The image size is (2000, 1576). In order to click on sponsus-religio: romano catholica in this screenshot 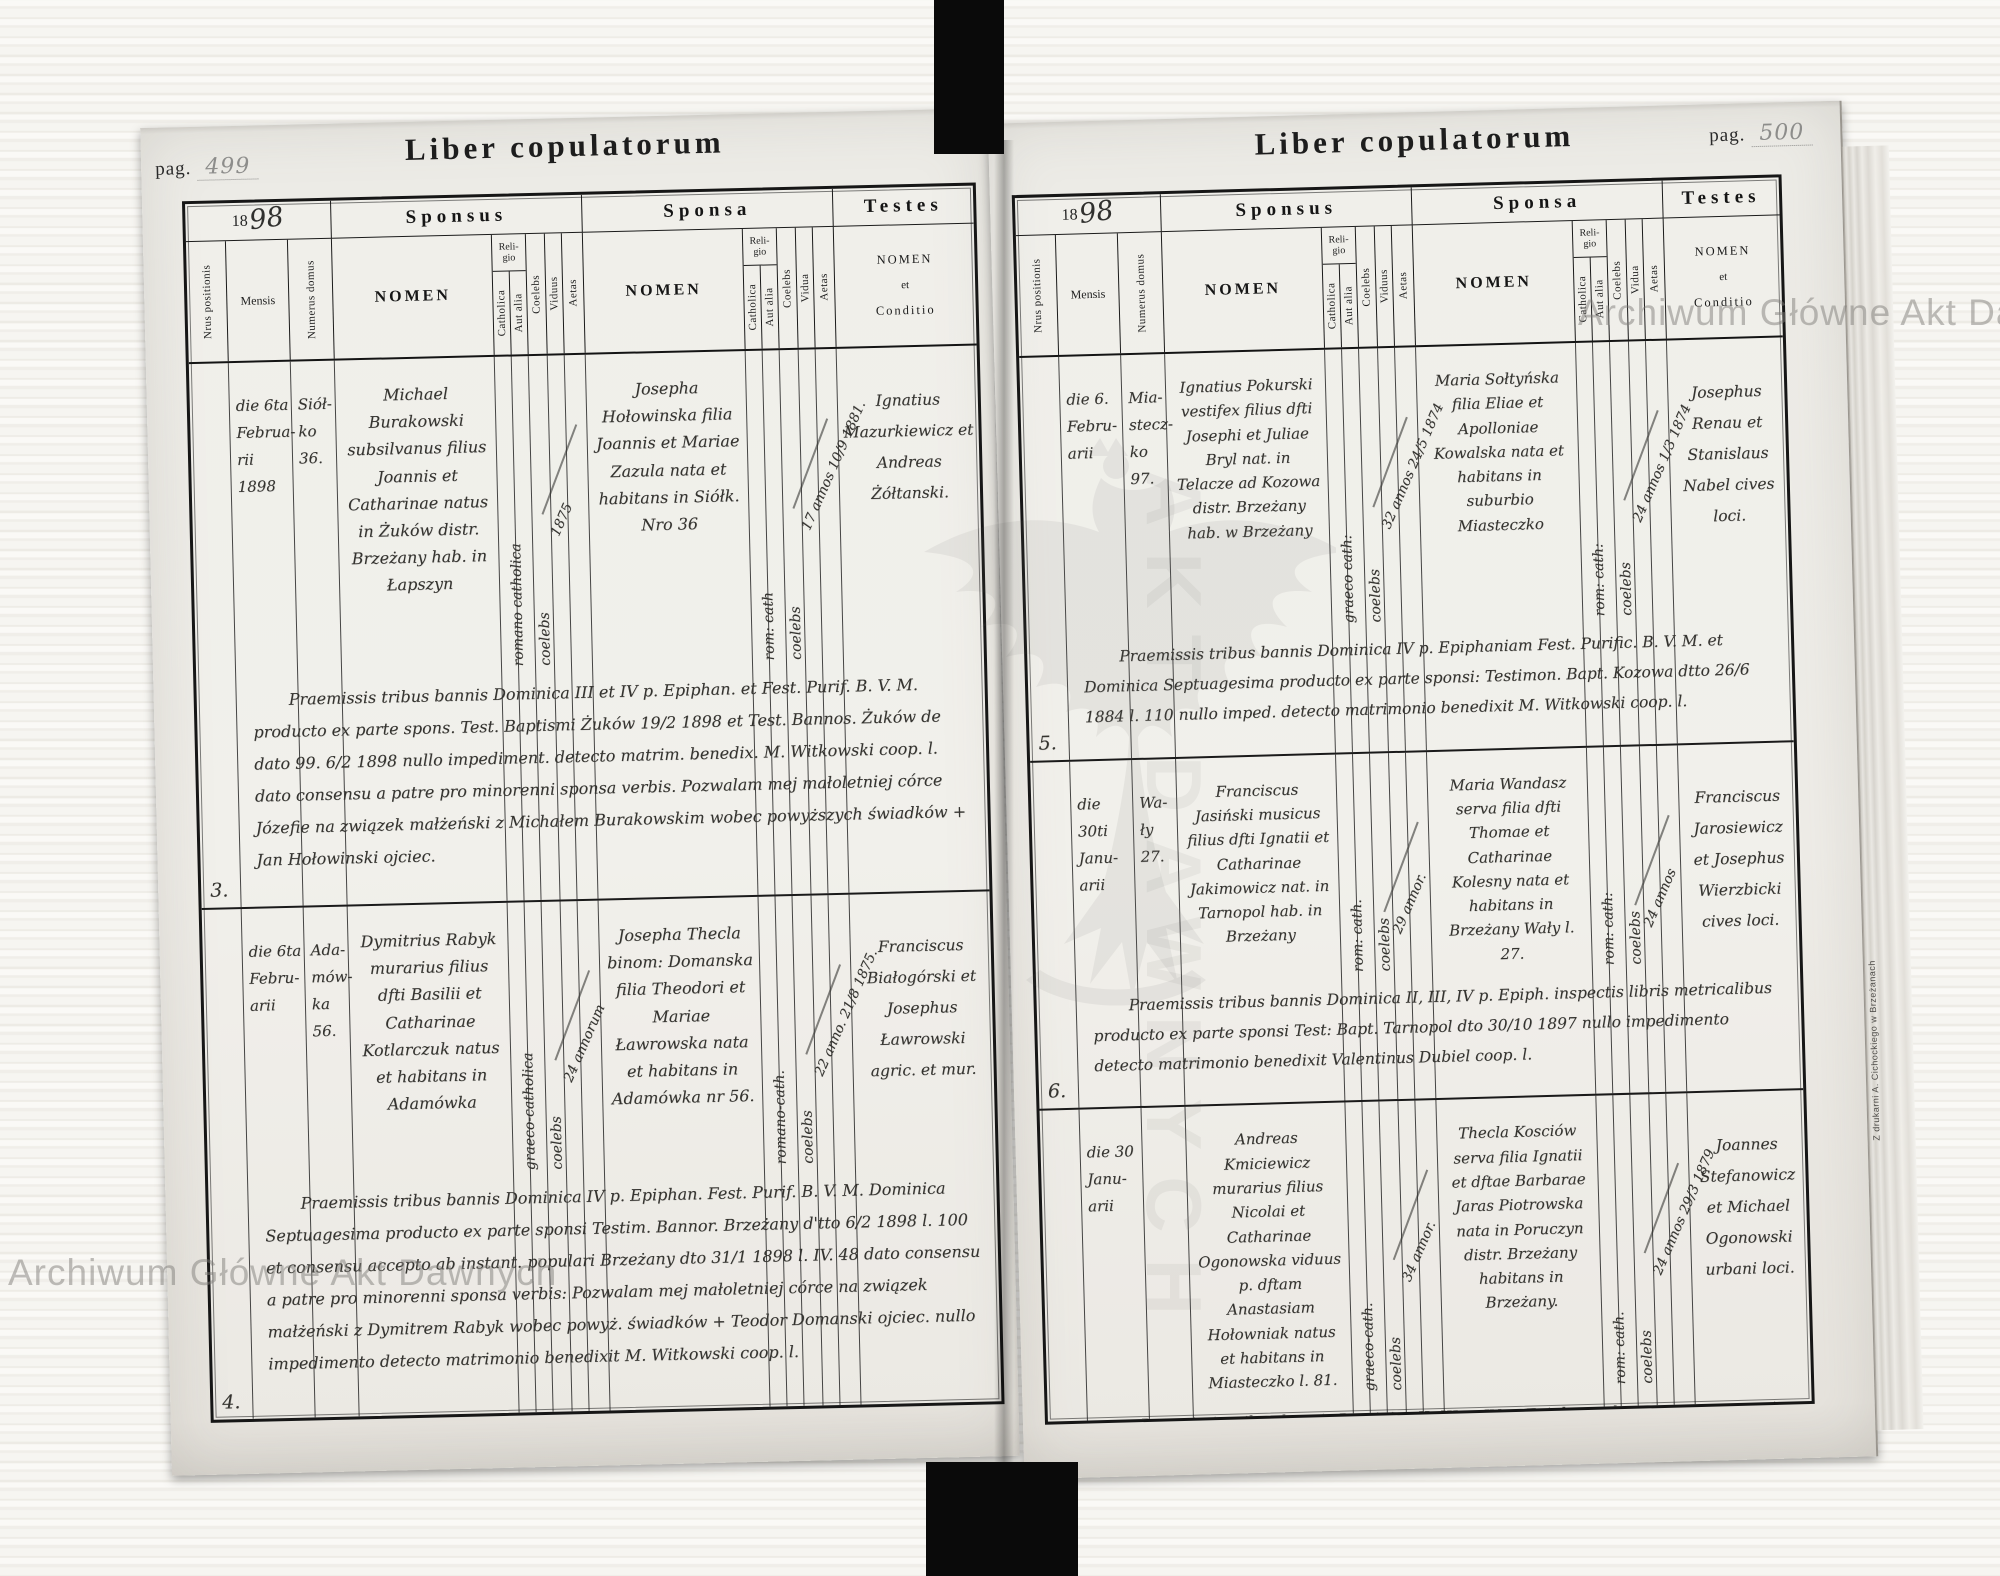, I will do `click(518, 605)`.